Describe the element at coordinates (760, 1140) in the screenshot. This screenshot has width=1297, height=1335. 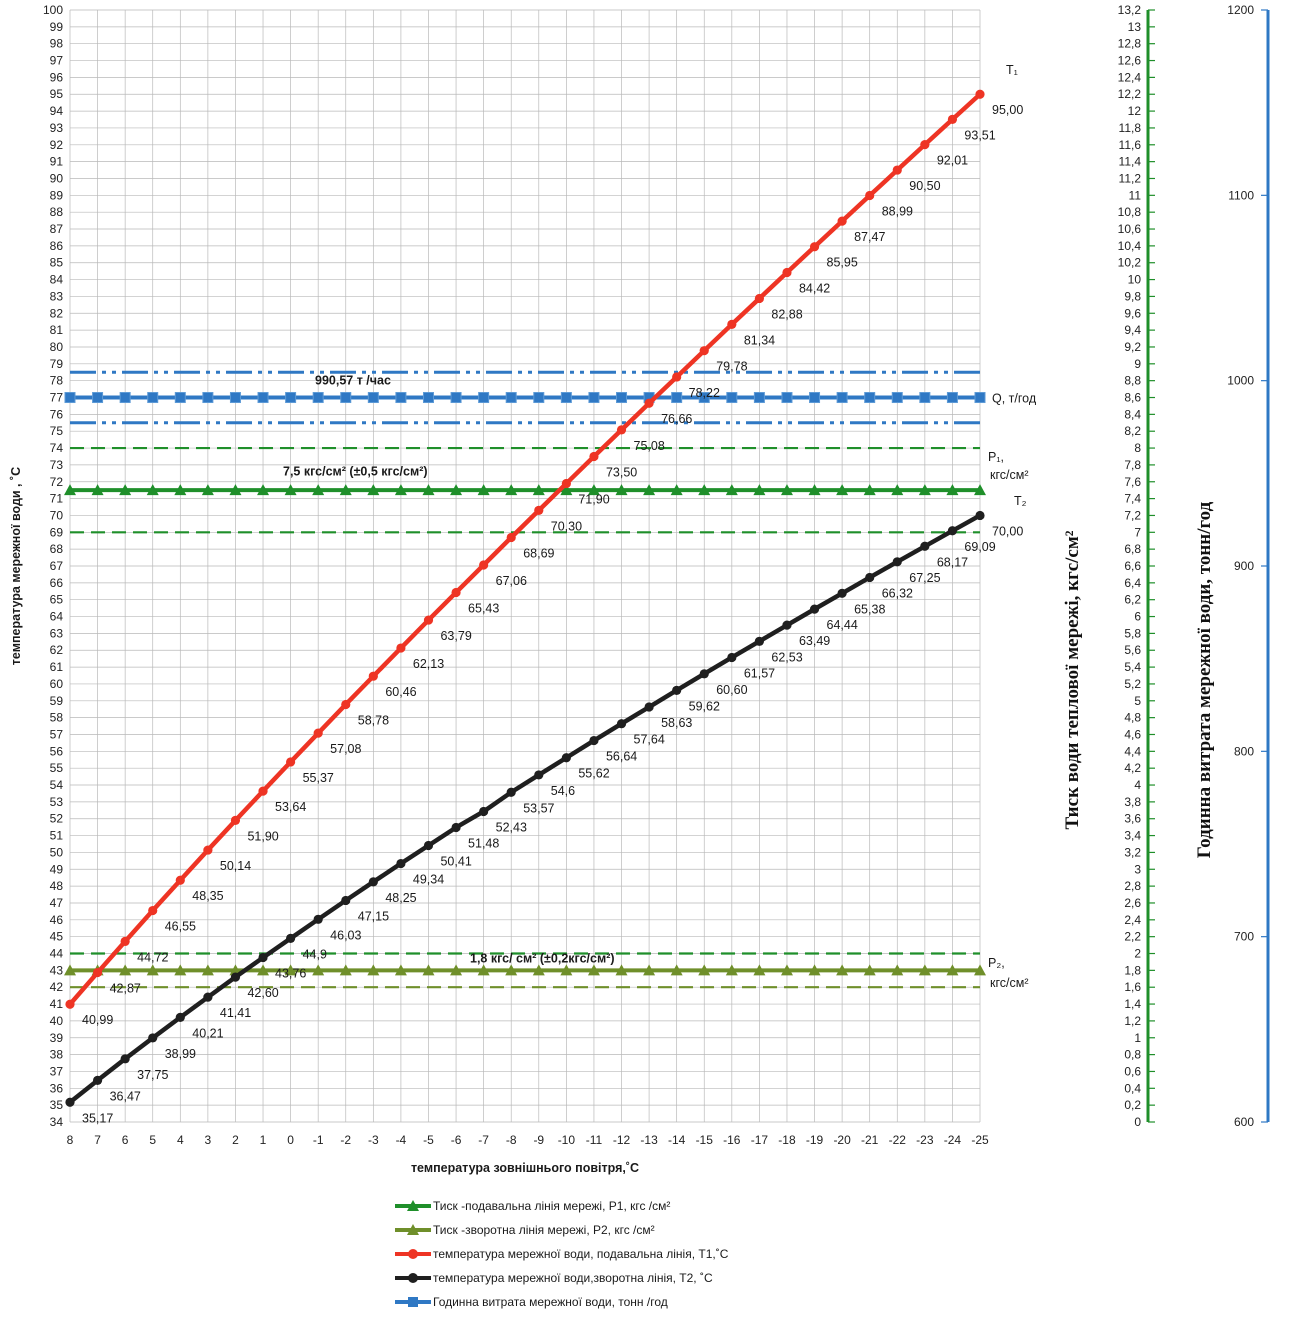
I see `x-tick-label: -17` at that location.